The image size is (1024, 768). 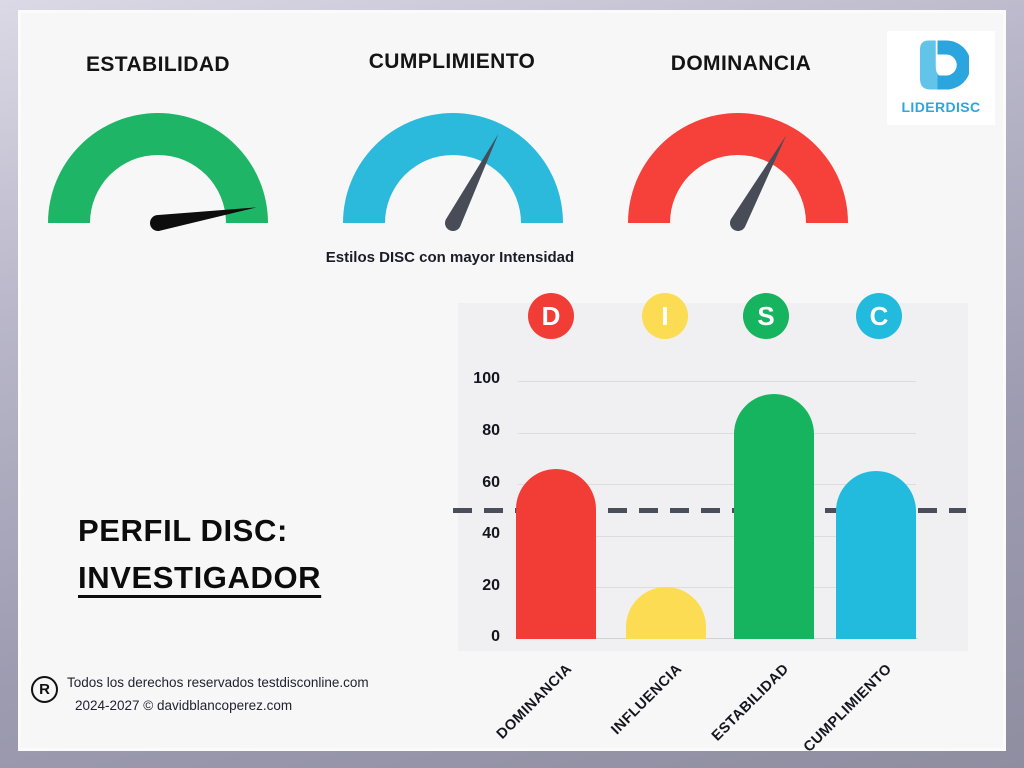 What do you see at coordinates (203, 219) in the screenshot?
I see `gauge-needle-estabilidad` at bounding box center [203, 219].